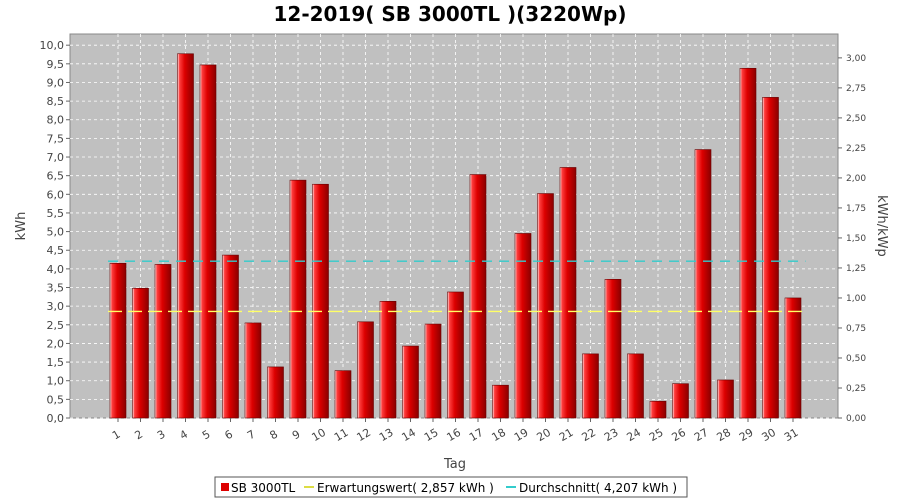 This screenshot has width=900, height=500. What do you see at coordinates (273, 435) in the screenshot?
I see `x-tick-label: 8` at bounding box center [273, 435].